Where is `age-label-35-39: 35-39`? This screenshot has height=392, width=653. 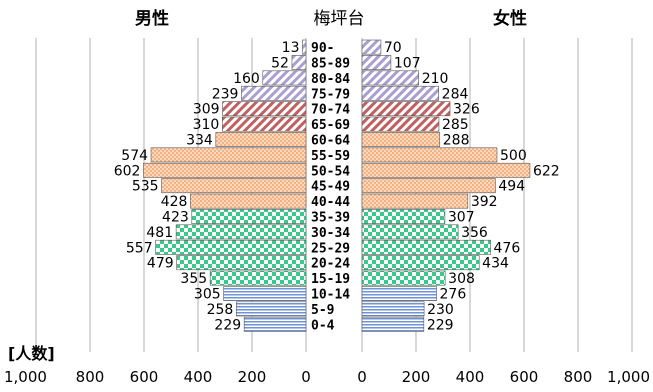
age-label-35-39: 35-39 is located at coordinates (330, 218).